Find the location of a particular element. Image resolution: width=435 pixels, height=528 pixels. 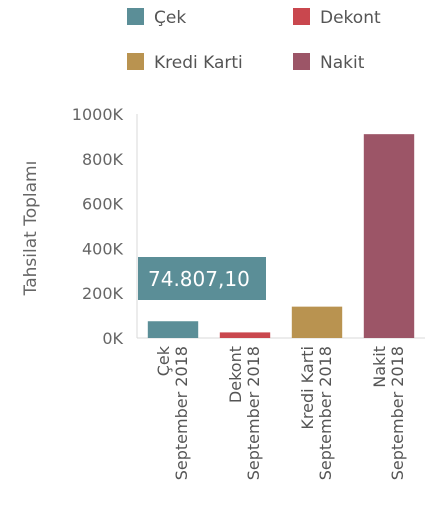

bar-dekont is located at coordinates (245, 335).